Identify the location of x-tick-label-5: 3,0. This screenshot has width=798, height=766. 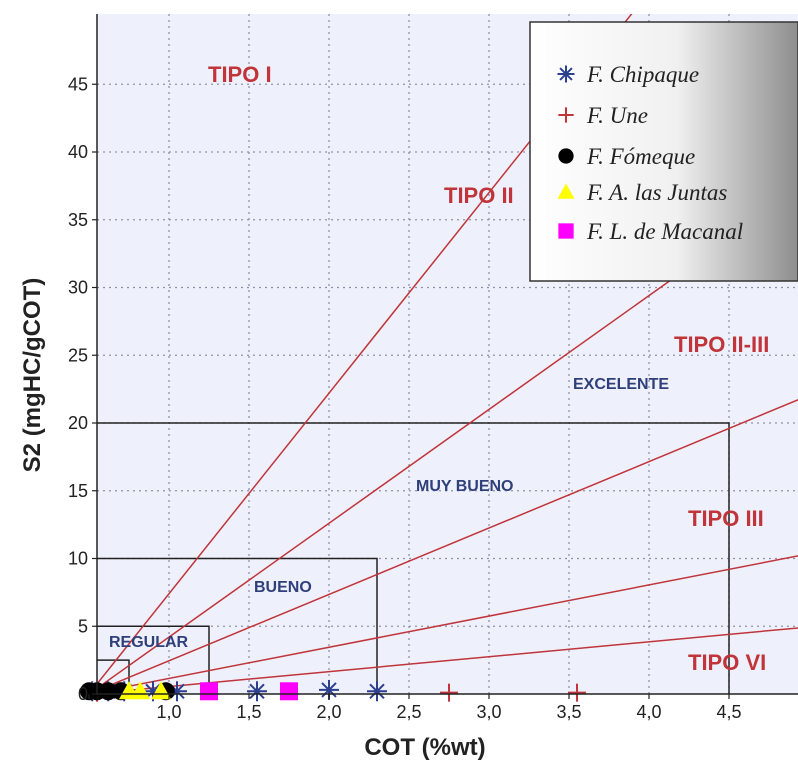
(488, 712).